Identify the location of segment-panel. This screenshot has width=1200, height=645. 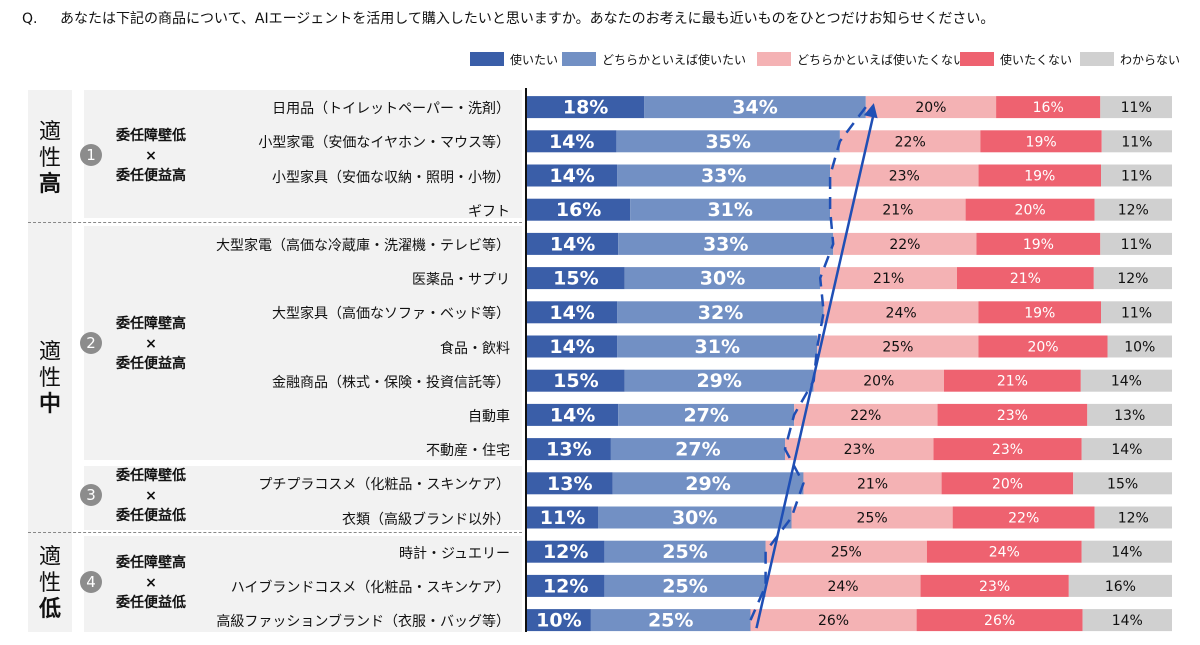
(50, 361).